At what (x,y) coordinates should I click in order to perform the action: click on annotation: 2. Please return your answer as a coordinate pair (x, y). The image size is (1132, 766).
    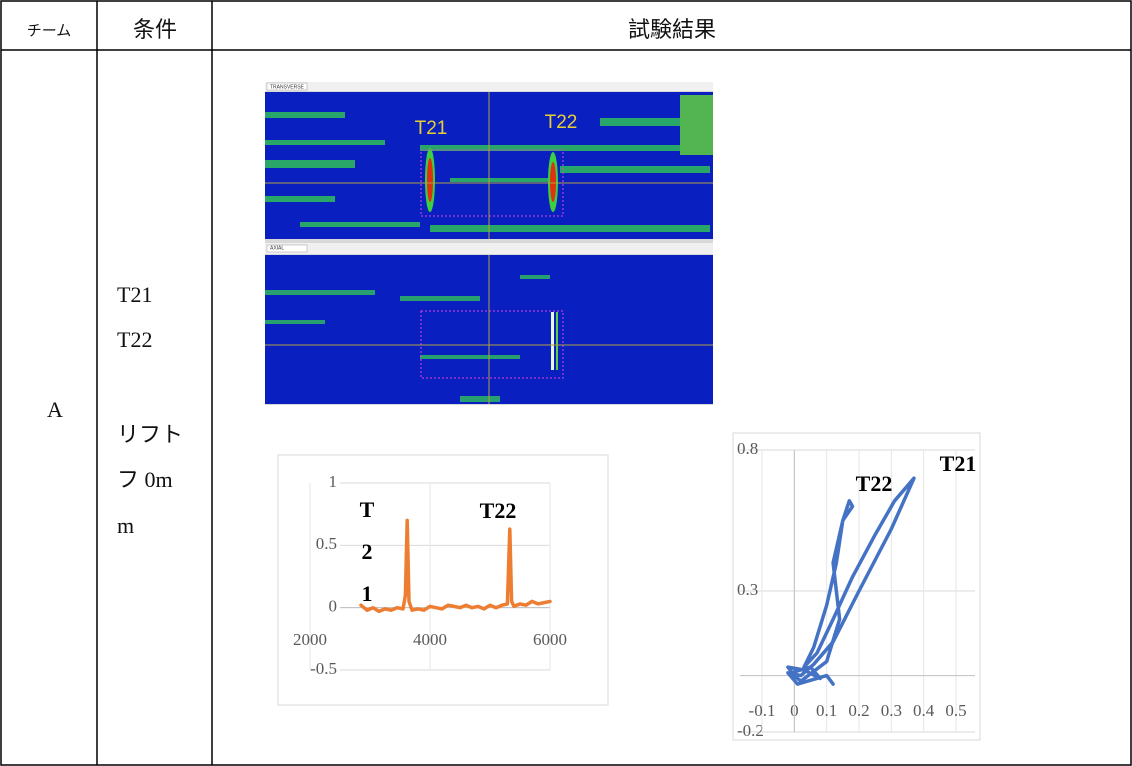
    Looking at the image, I should click on (367, 551).